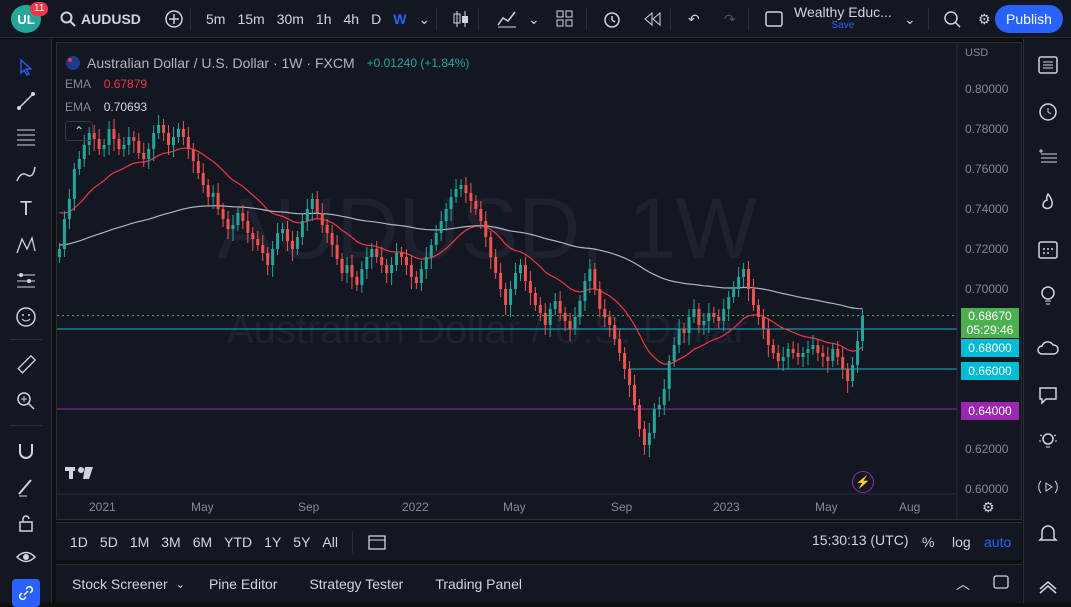  Describe the element at coordinates (987, 209) in the screenshot. I see `price-tick-label: 0.74000` at that location.